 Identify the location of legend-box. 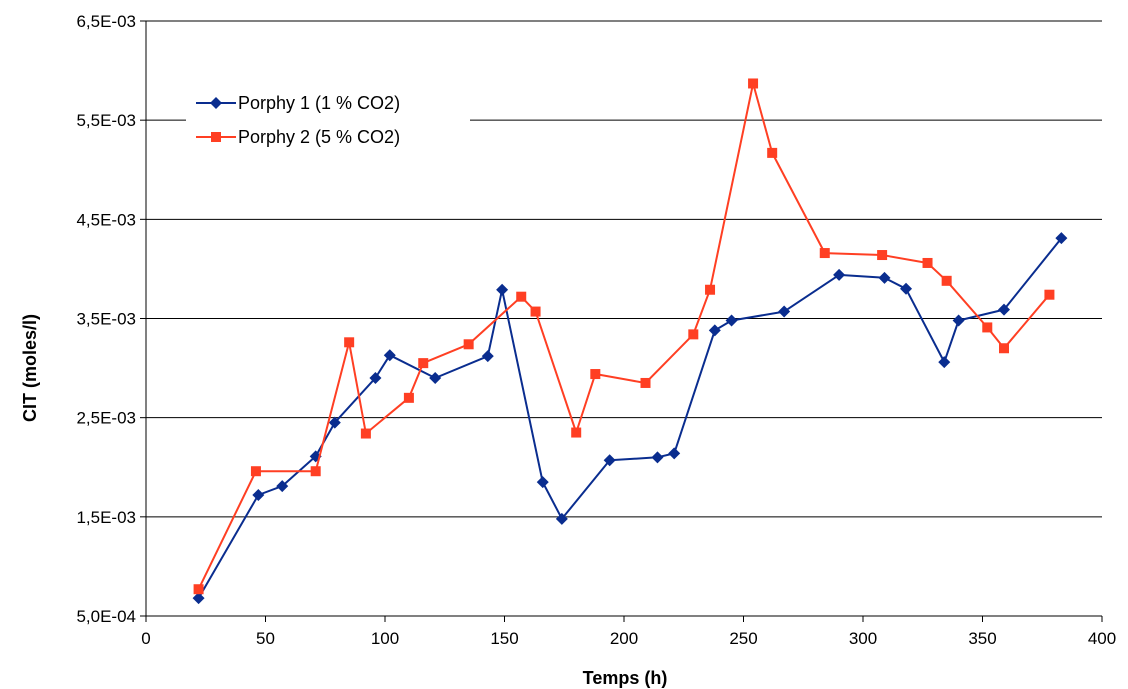
(328, 122).